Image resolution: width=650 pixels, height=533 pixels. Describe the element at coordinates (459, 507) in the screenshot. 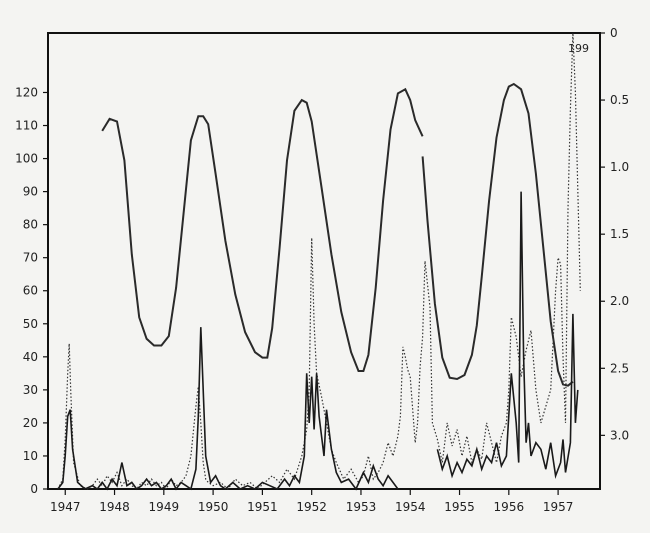

I see `x-tick-label: 1955` at that location.